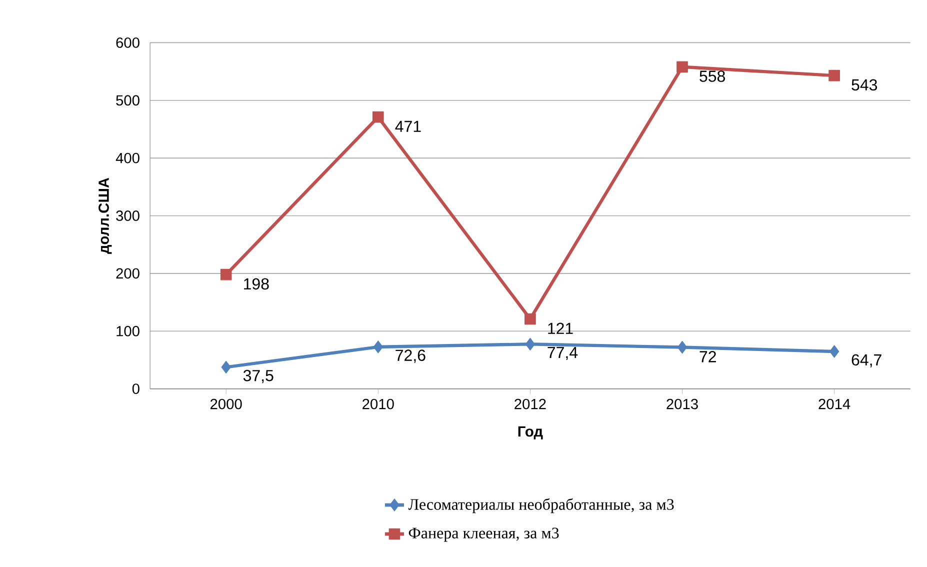 Image resolution: width=927 pixels, height=567 pixels. Describe the element at coordinates (136, 389) in the screenshot. I see `y-tick-label: 0` at that location.